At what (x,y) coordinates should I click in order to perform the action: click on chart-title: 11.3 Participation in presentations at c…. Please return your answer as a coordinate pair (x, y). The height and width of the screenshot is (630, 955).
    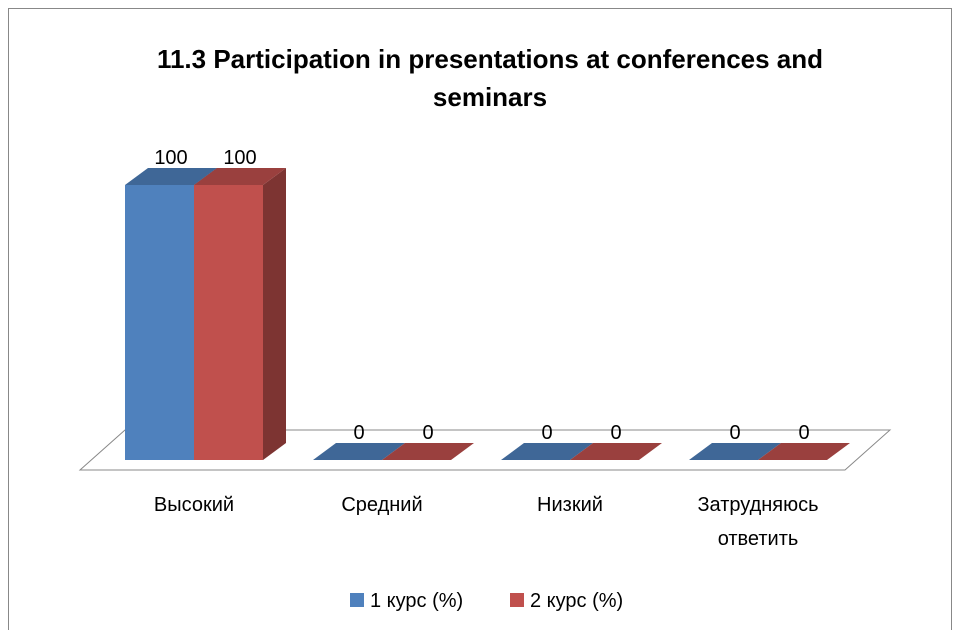
    Looking at the image, I should click on (490, 78).